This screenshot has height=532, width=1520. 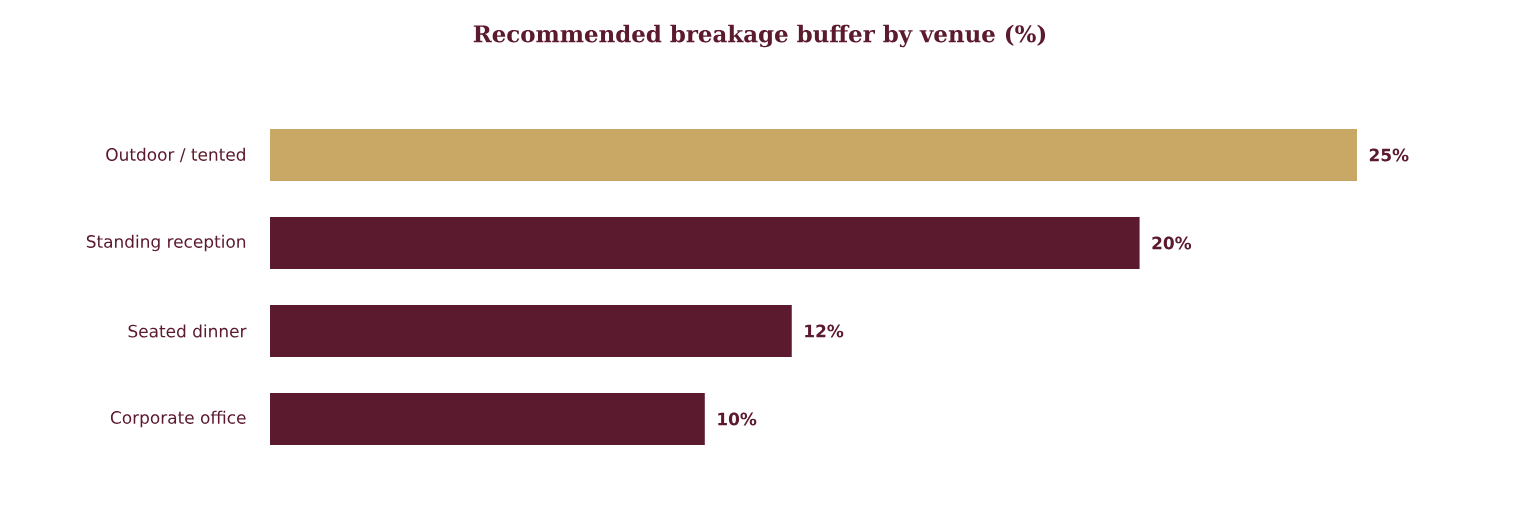 I want to click on chart-title: Recommended breakage buffer by venue (%), so click(x=759, y=36).